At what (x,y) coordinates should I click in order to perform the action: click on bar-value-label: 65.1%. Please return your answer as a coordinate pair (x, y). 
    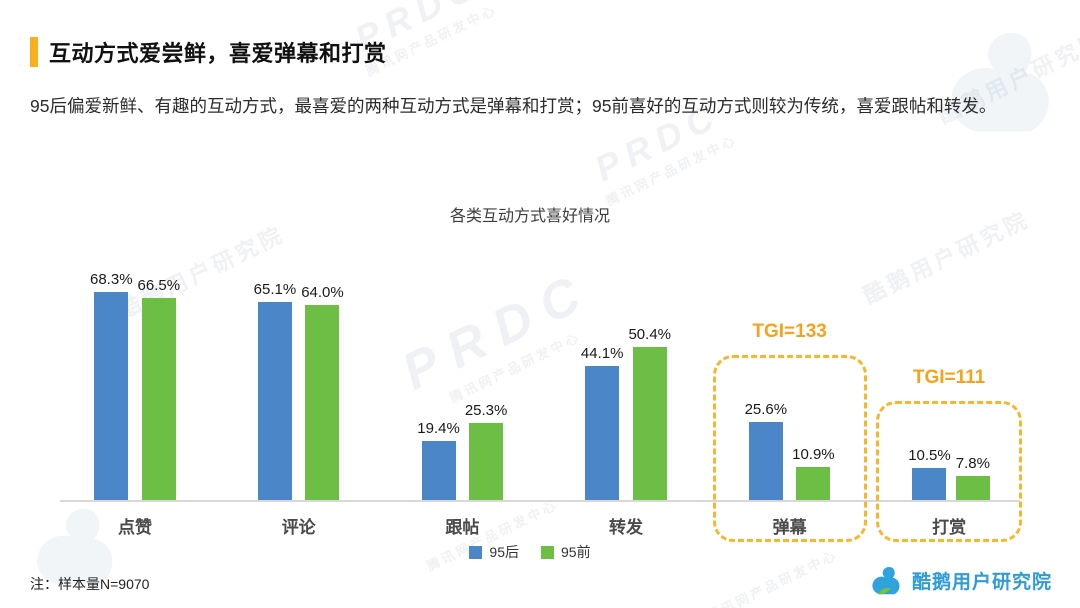
    Looking at the image, I should click on (275, 289).